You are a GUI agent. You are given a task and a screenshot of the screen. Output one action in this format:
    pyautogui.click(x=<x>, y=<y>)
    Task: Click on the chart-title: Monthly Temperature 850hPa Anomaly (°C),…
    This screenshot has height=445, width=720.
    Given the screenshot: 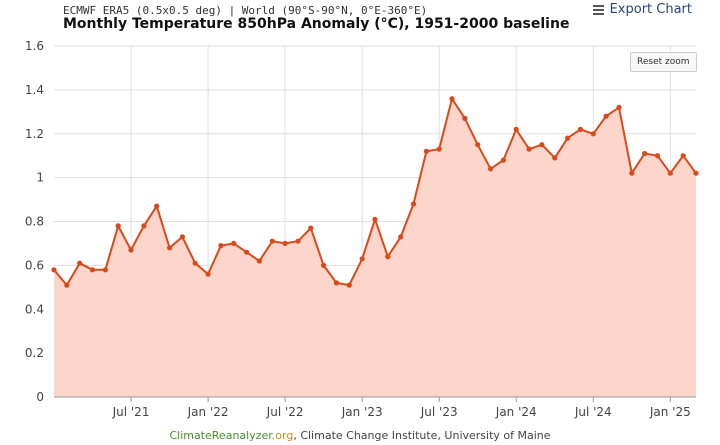 What is the action you would take?
    pyautogui.click(x=316, y=24)
    